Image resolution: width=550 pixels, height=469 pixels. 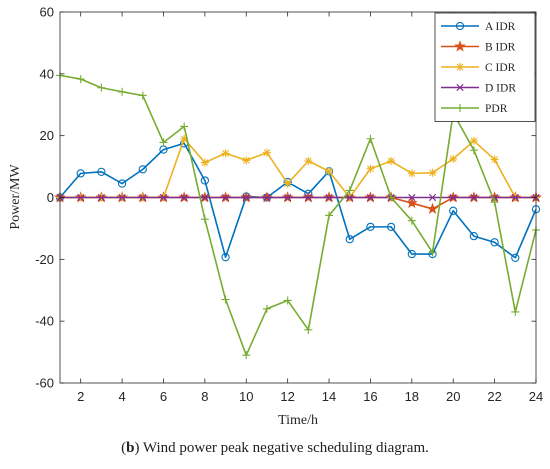 What do you see at coordinates (163, 396) in the screenshot?
I see `x-tick-label: 6` at bounding box center [163, 396].